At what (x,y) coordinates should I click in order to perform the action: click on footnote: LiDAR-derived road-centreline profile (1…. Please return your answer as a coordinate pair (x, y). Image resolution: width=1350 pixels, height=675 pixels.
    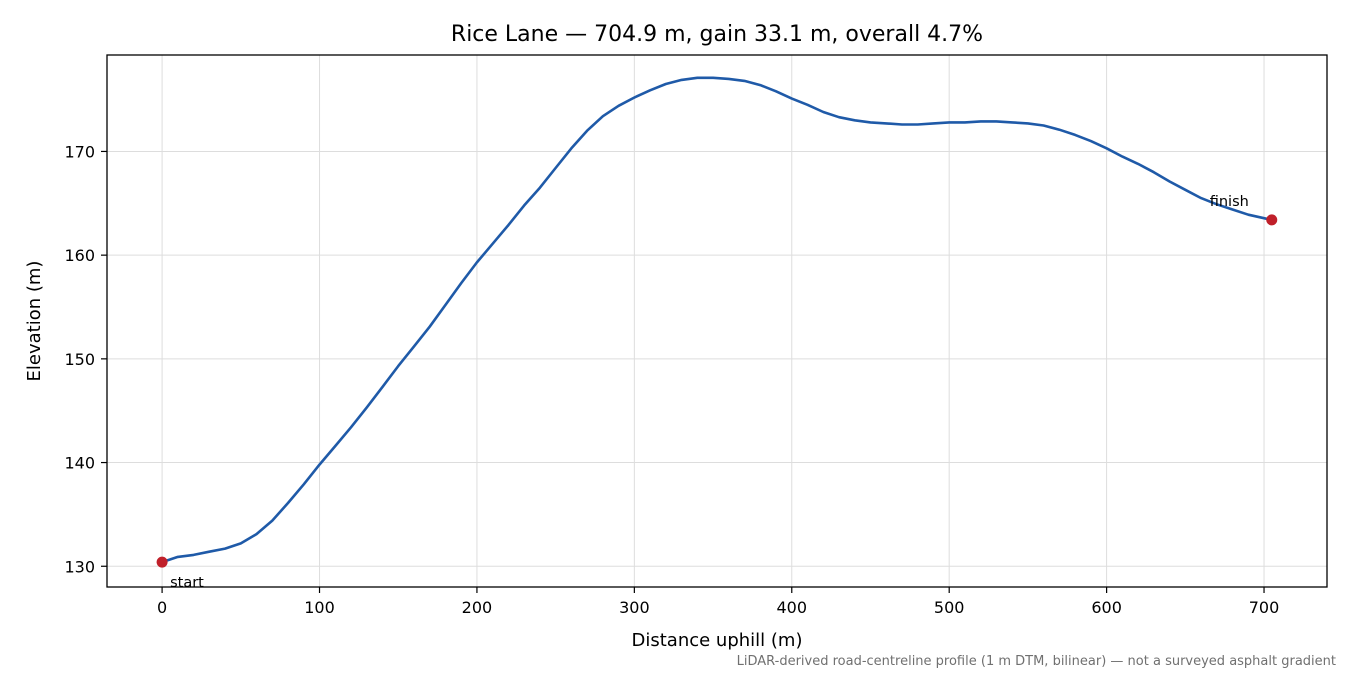
    Looking at the image, I should click on (1036, 661).